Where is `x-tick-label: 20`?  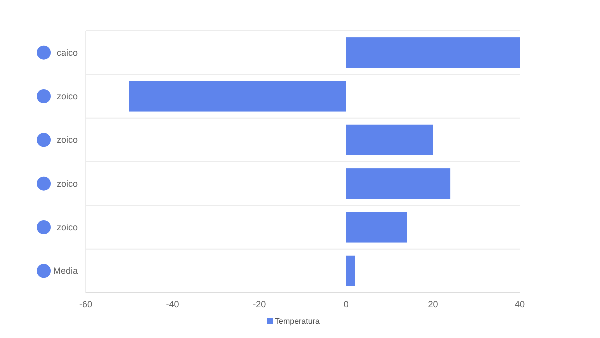
x-tick-label: 20 is located at coordinates (433, 304).